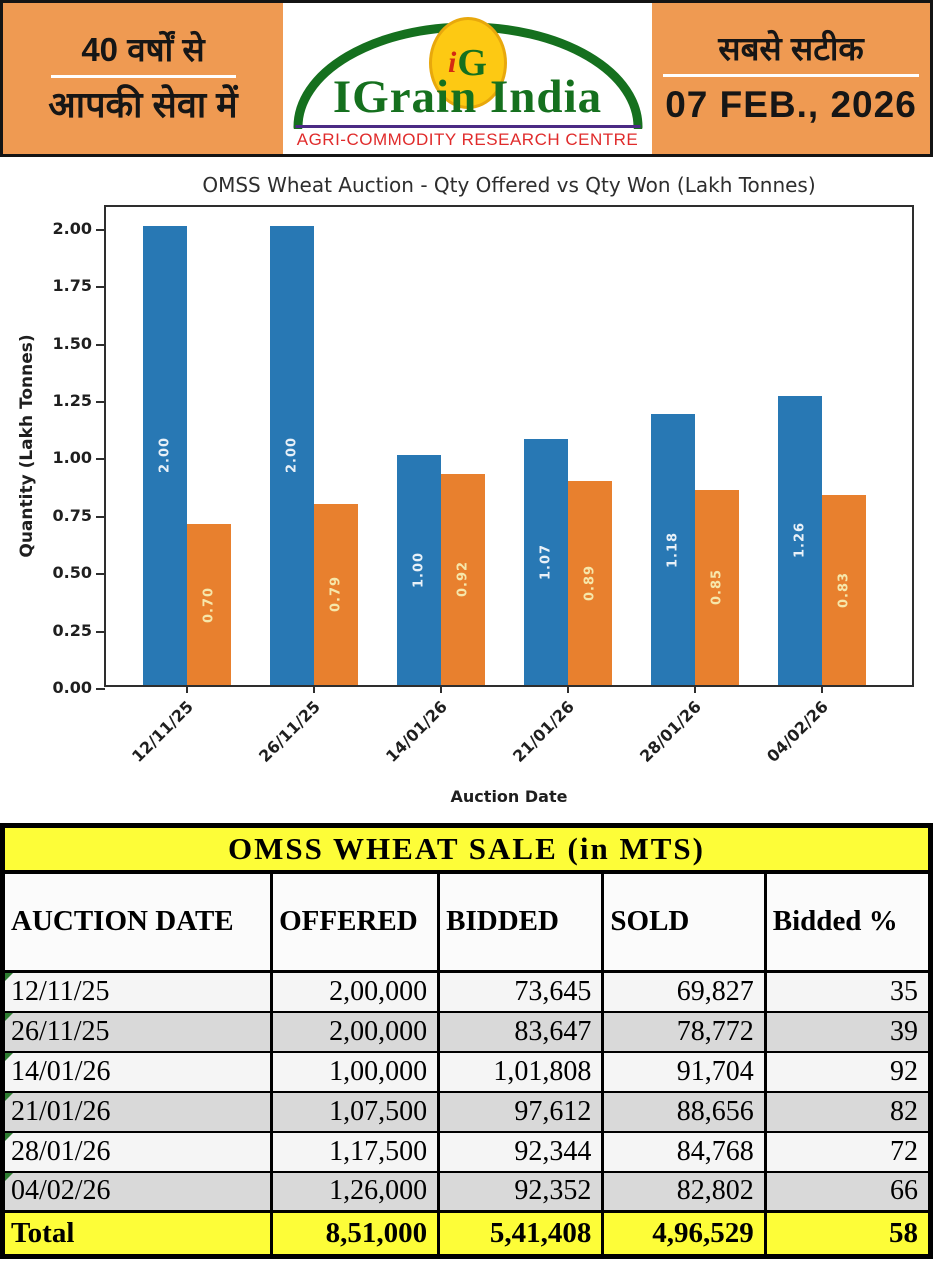 The width and height of the screenshot is (933, 1280). I want to click on bar-won-3: 0.89, so click(590, 582).